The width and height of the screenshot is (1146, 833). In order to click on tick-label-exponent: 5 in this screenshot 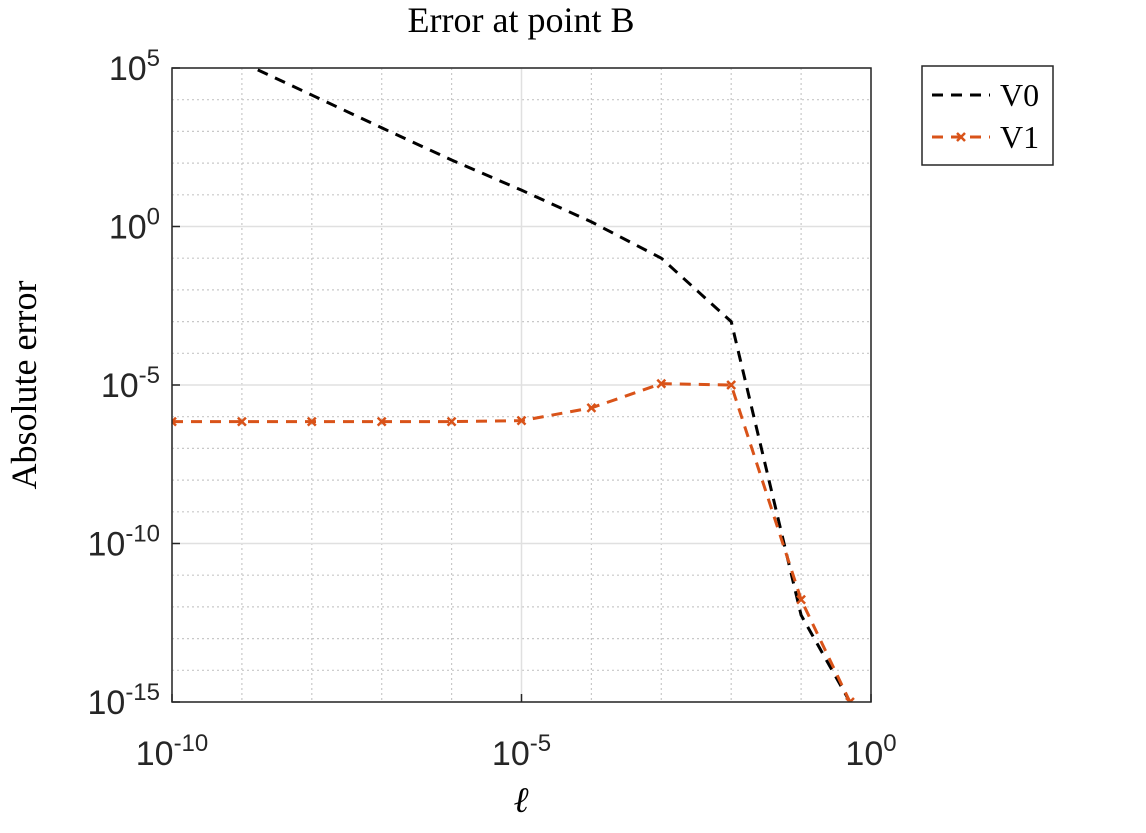, I will do `click(153, 58)`.